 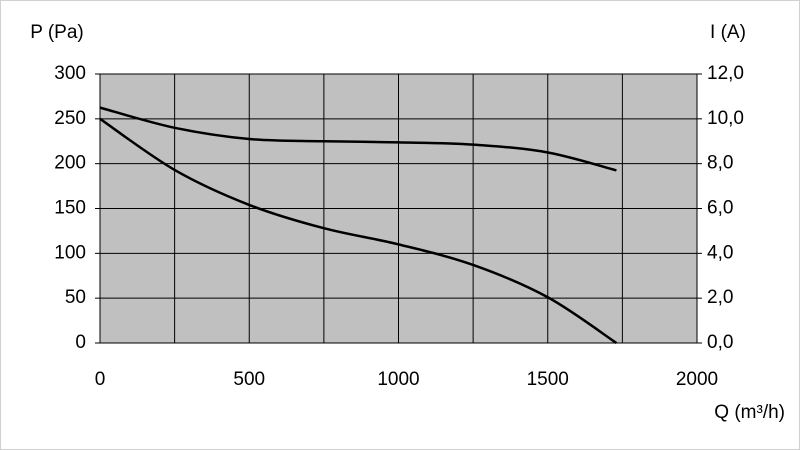 I want to click on y2-tick-label: 2,0, so click(x=720, y=297).